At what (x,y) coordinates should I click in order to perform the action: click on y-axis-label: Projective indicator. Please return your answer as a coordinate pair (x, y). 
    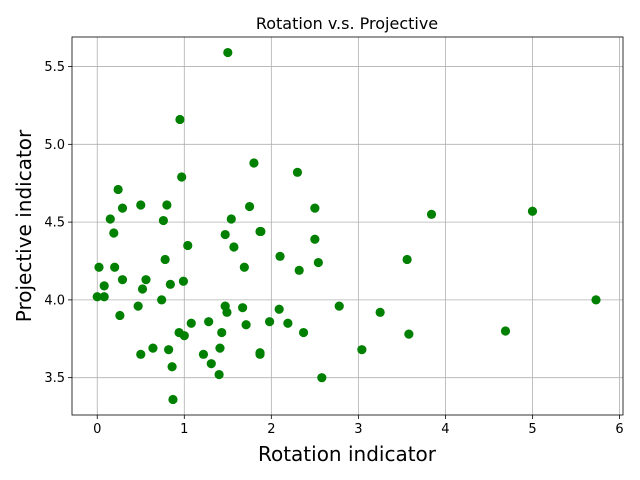
    Looking at the image, I should click on (24, 225).